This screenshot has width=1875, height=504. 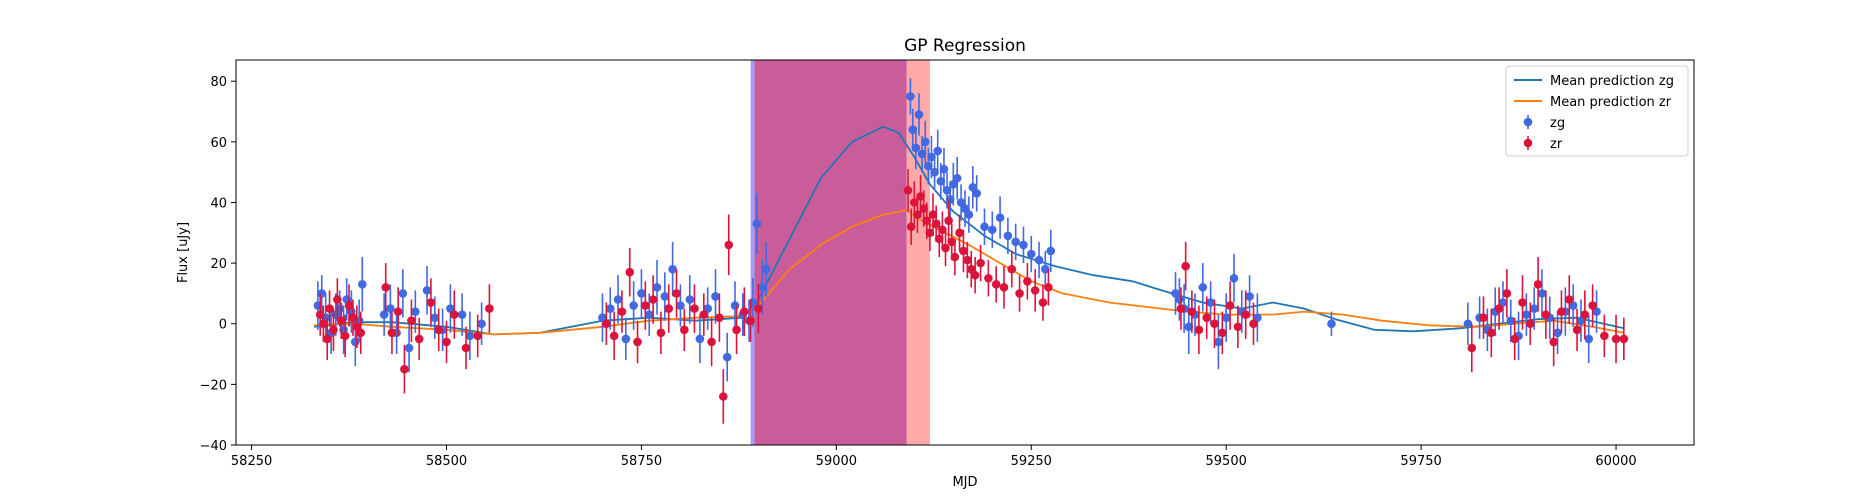 What do you see at coordinates (213, 385) in the screenshot?
I see `y-tick-label: −20` at bounding box center [213, 385].